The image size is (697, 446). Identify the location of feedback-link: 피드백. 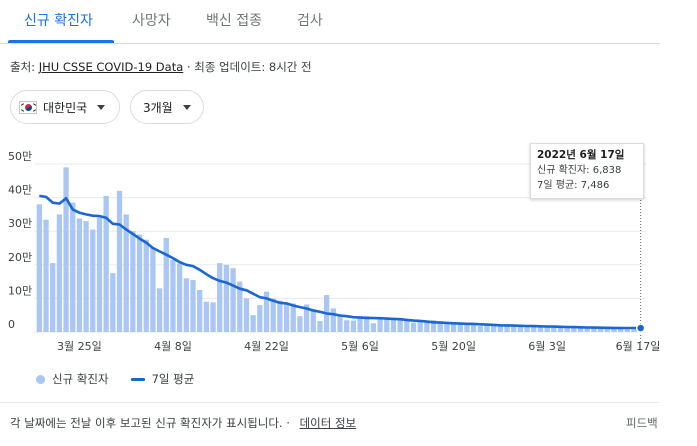
(642, 423).